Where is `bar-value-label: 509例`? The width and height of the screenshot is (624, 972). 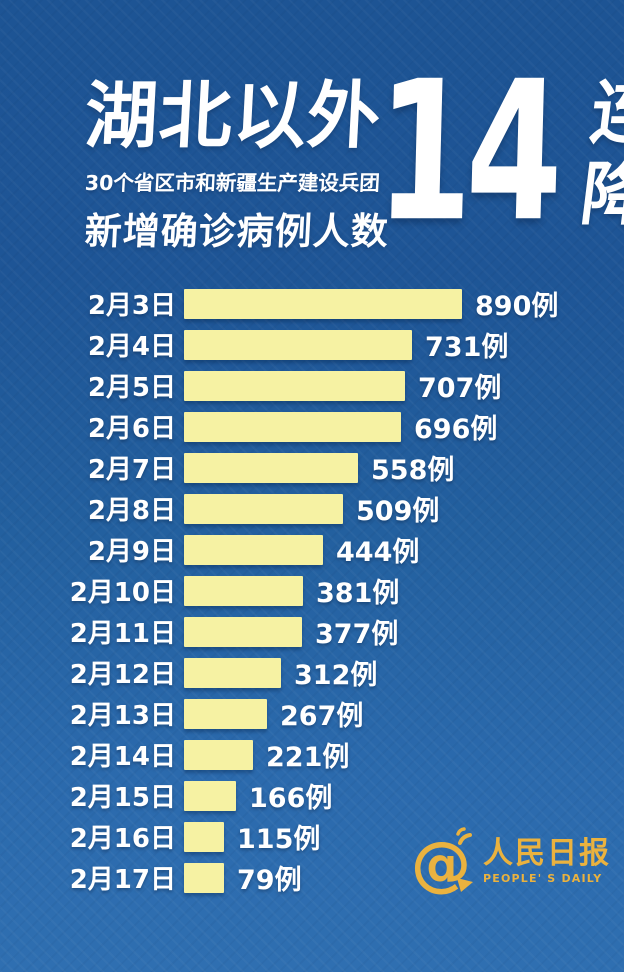
bar-value-label: 509例 is located at coordinates (398, 511).